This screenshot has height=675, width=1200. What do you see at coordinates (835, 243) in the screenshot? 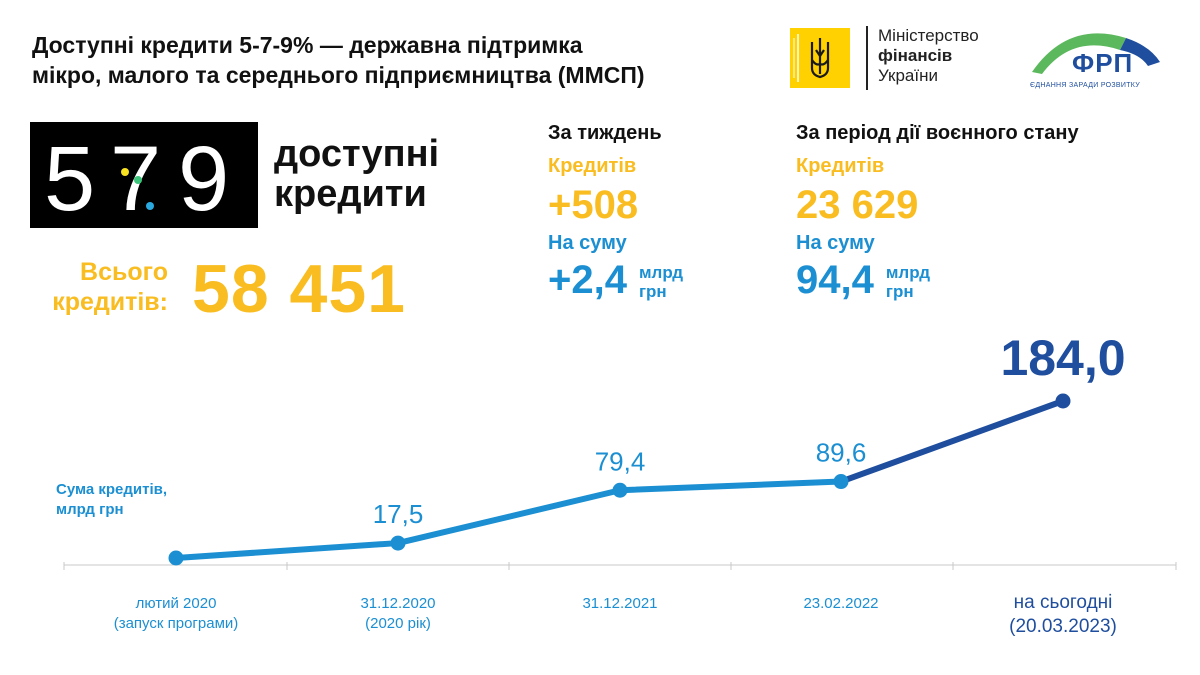
I see `war-sum-label: На суму` at bounding box center [835, 243].